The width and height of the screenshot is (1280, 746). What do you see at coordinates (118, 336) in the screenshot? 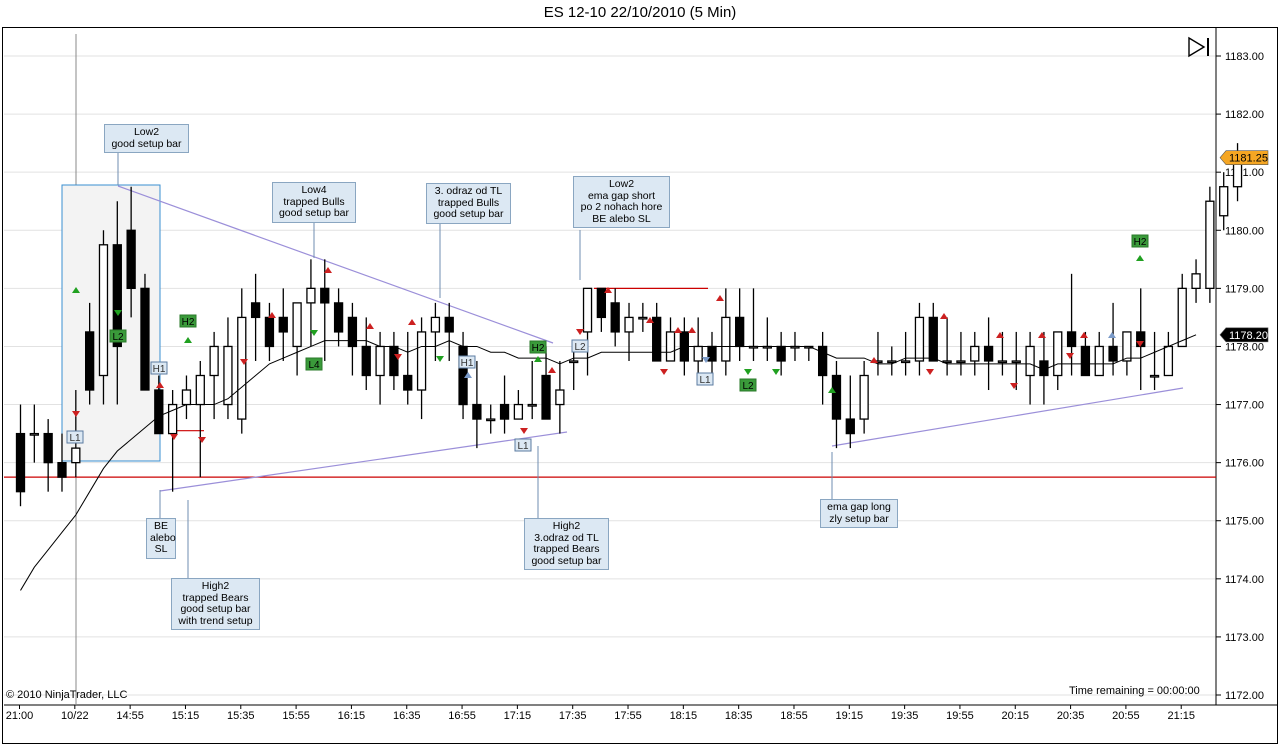
I see `signal-tag-l2: L2` at bounding box center [118, 336].